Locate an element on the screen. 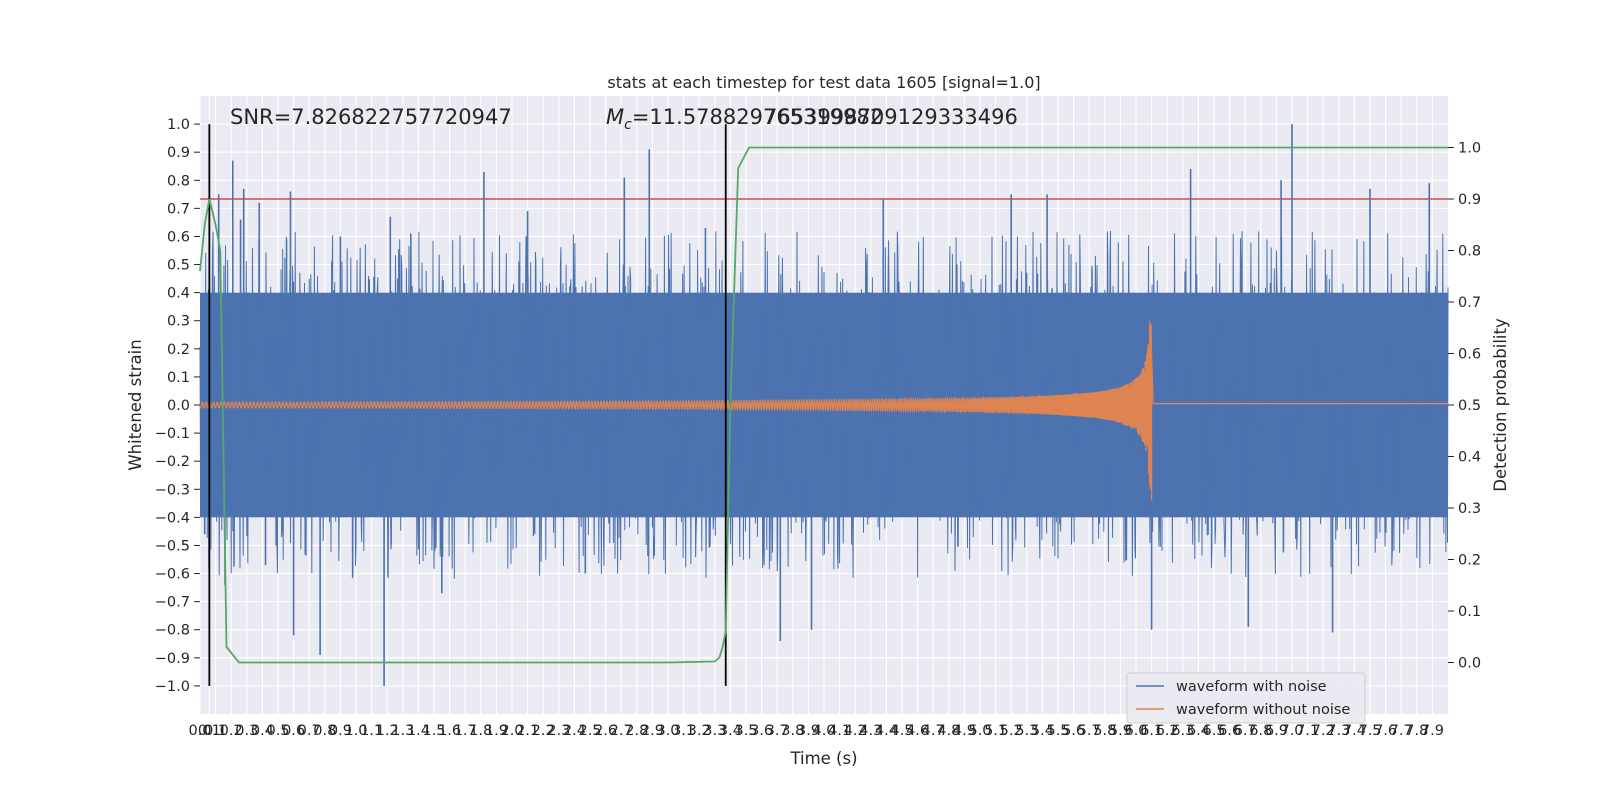 This screenshot has width=1600, height=800. x-tick-label: 3.7 is located at coordinates (777, 731).